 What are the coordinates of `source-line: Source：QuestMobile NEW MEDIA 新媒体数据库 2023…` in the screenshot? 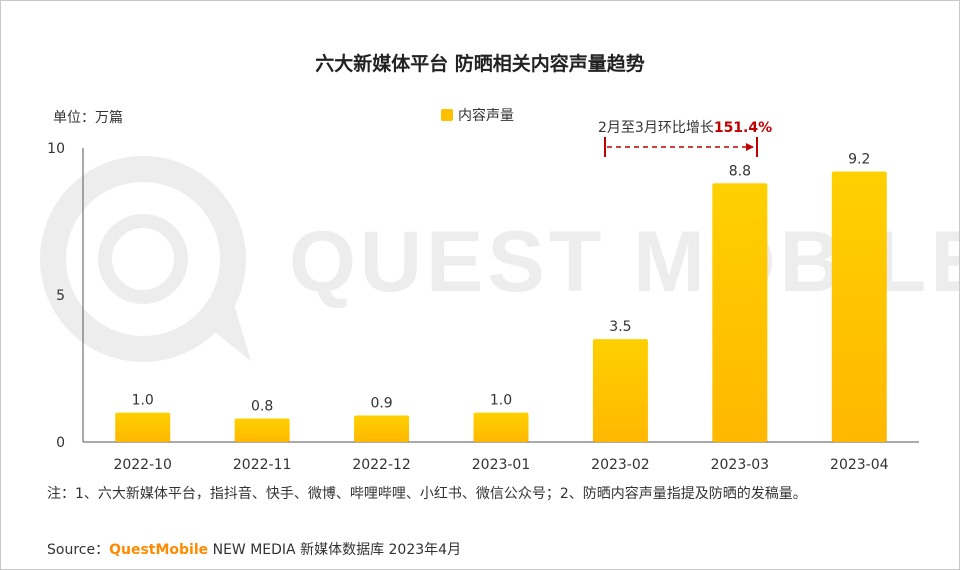 It's located at (254, 549).